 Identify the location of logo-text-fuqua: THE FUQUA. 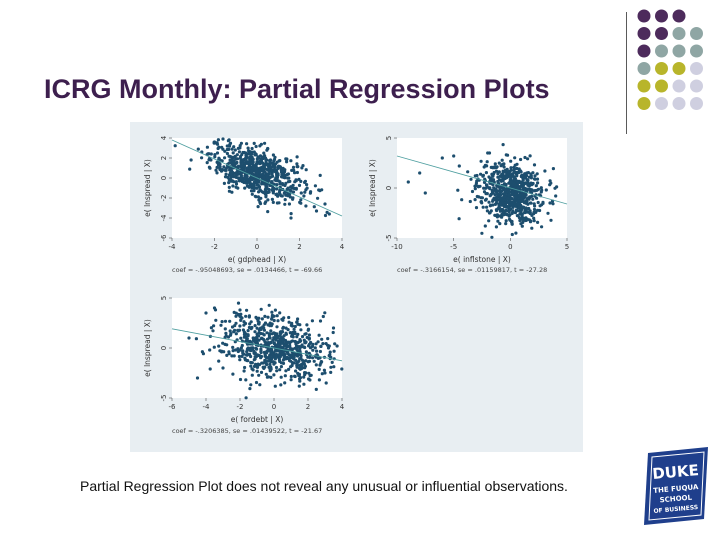
(676, 489).